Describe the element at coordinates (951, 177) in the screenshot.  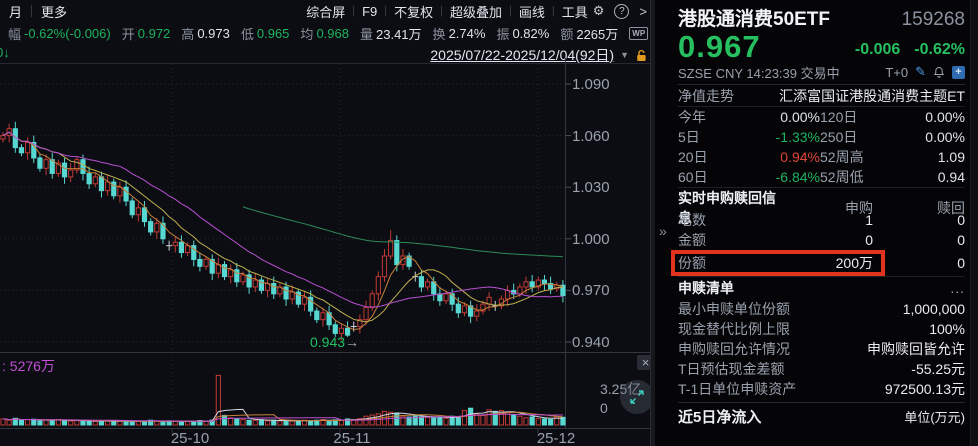
I see `perf-value: 0.94` at that location.